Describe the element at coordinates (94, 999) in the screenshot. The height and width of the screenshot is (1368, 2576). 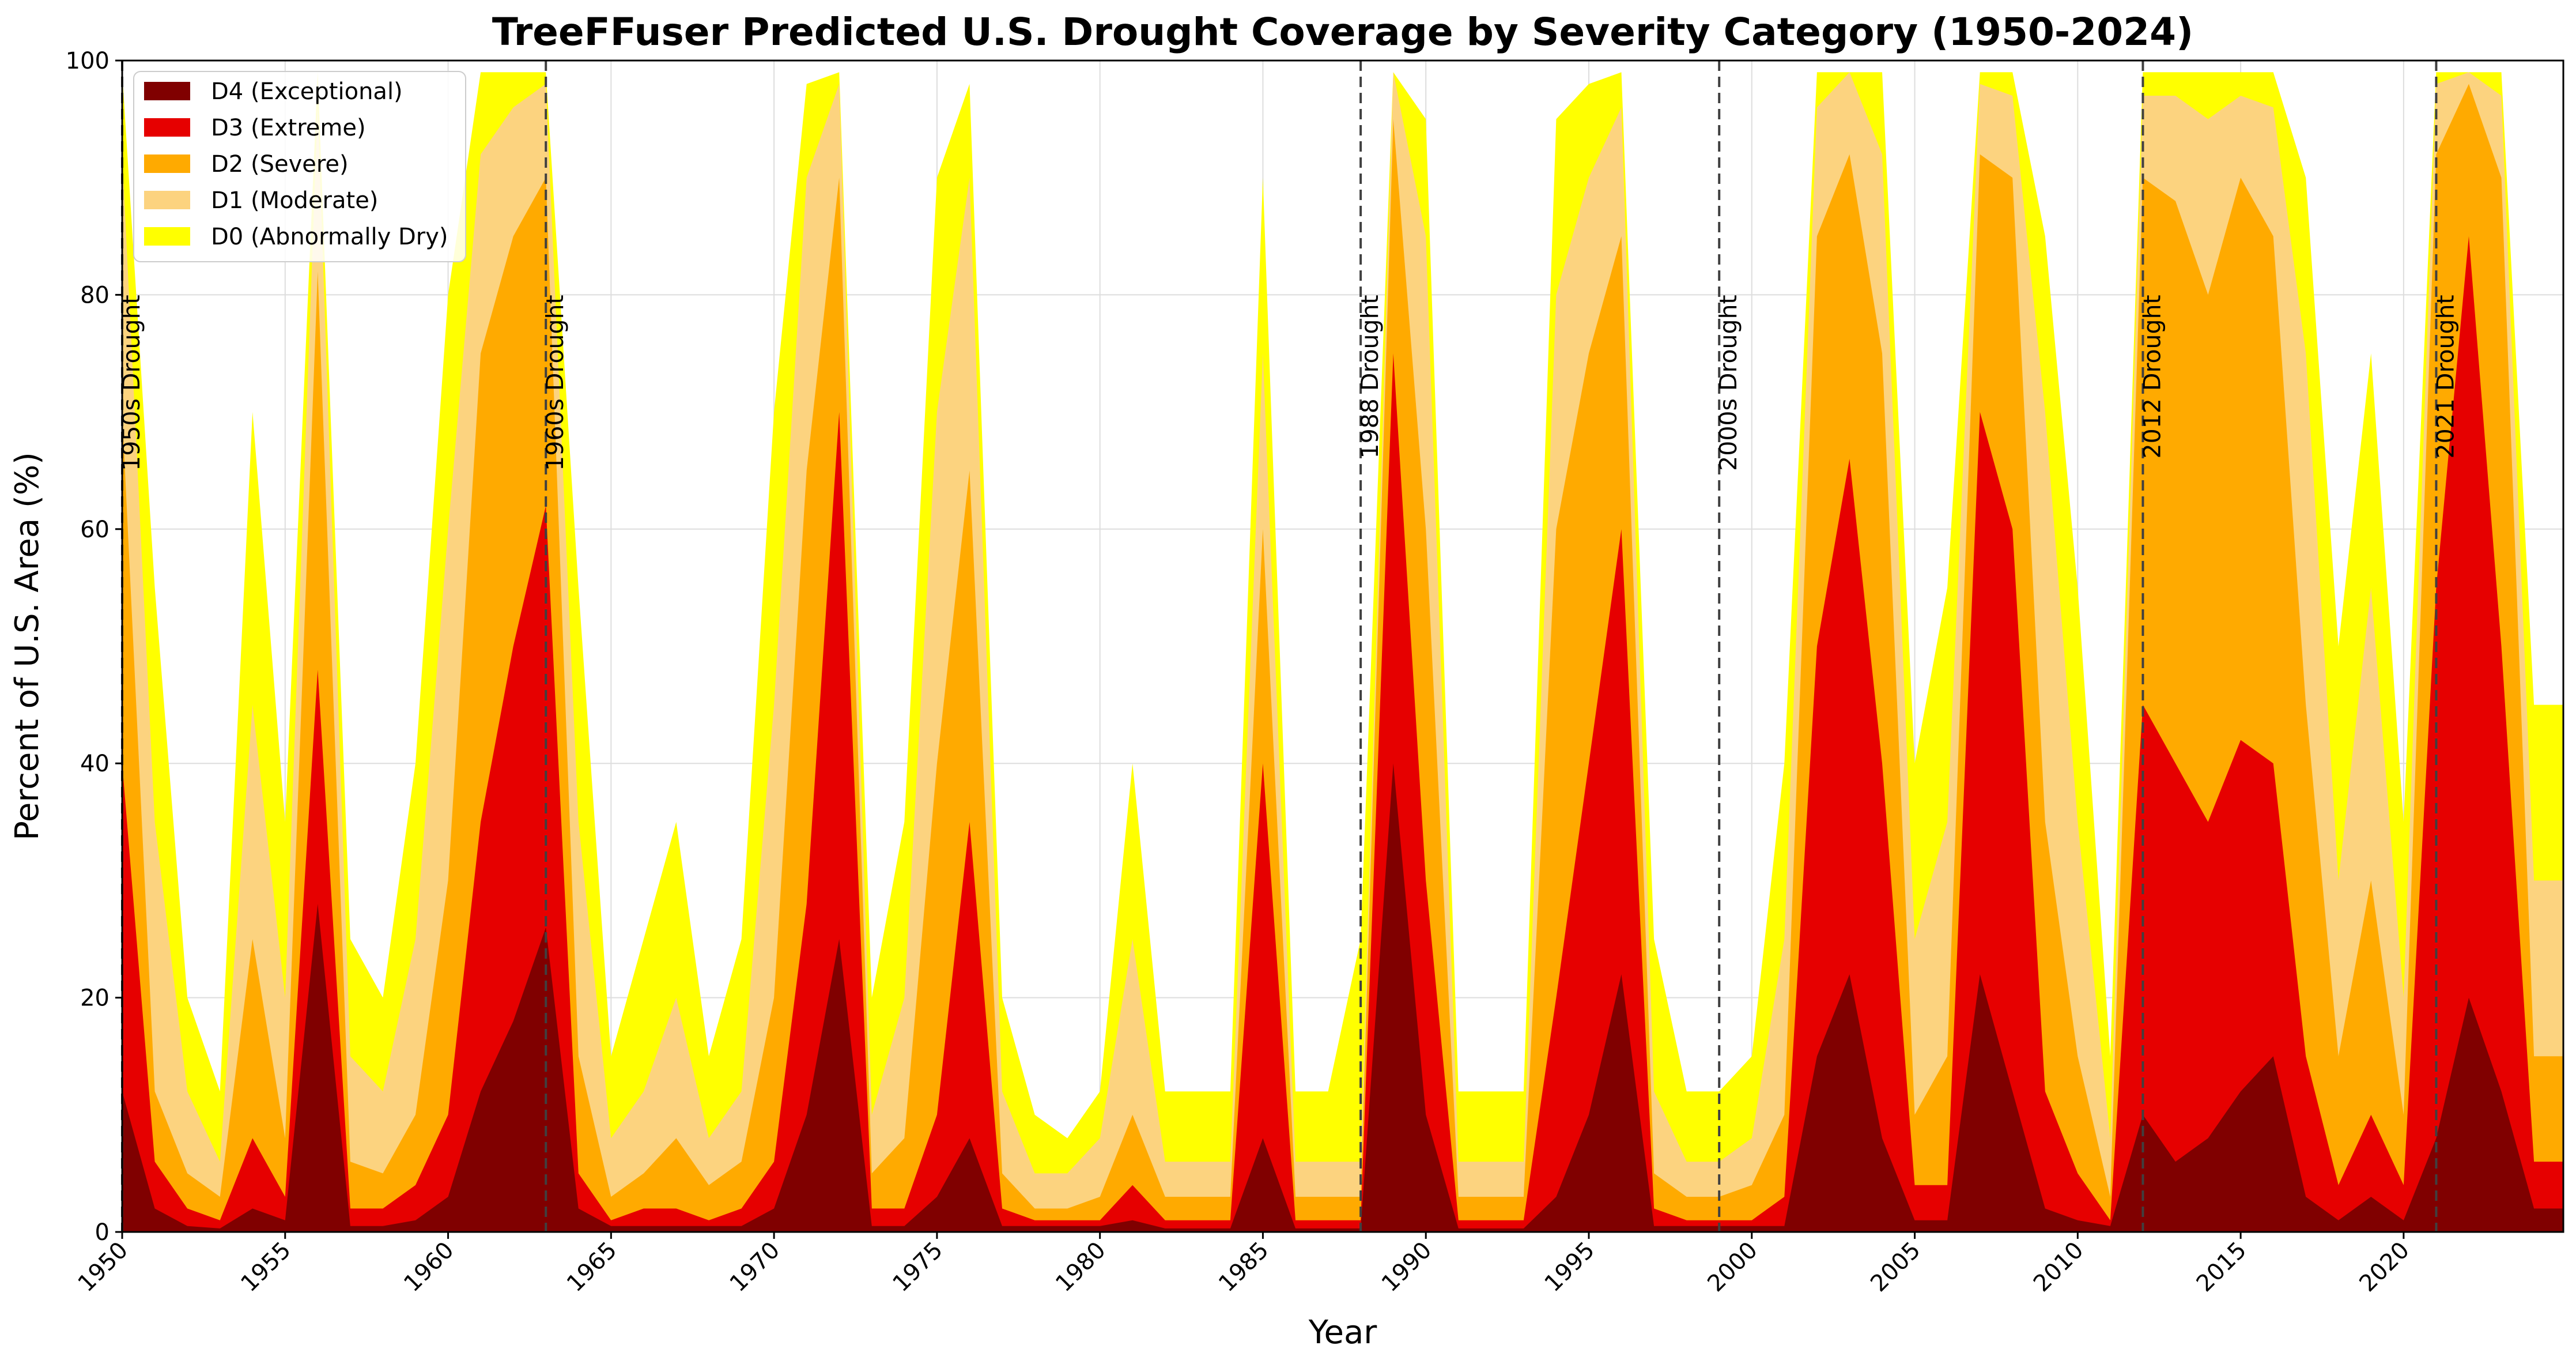
I see `y-tick-label: 20` at that location.